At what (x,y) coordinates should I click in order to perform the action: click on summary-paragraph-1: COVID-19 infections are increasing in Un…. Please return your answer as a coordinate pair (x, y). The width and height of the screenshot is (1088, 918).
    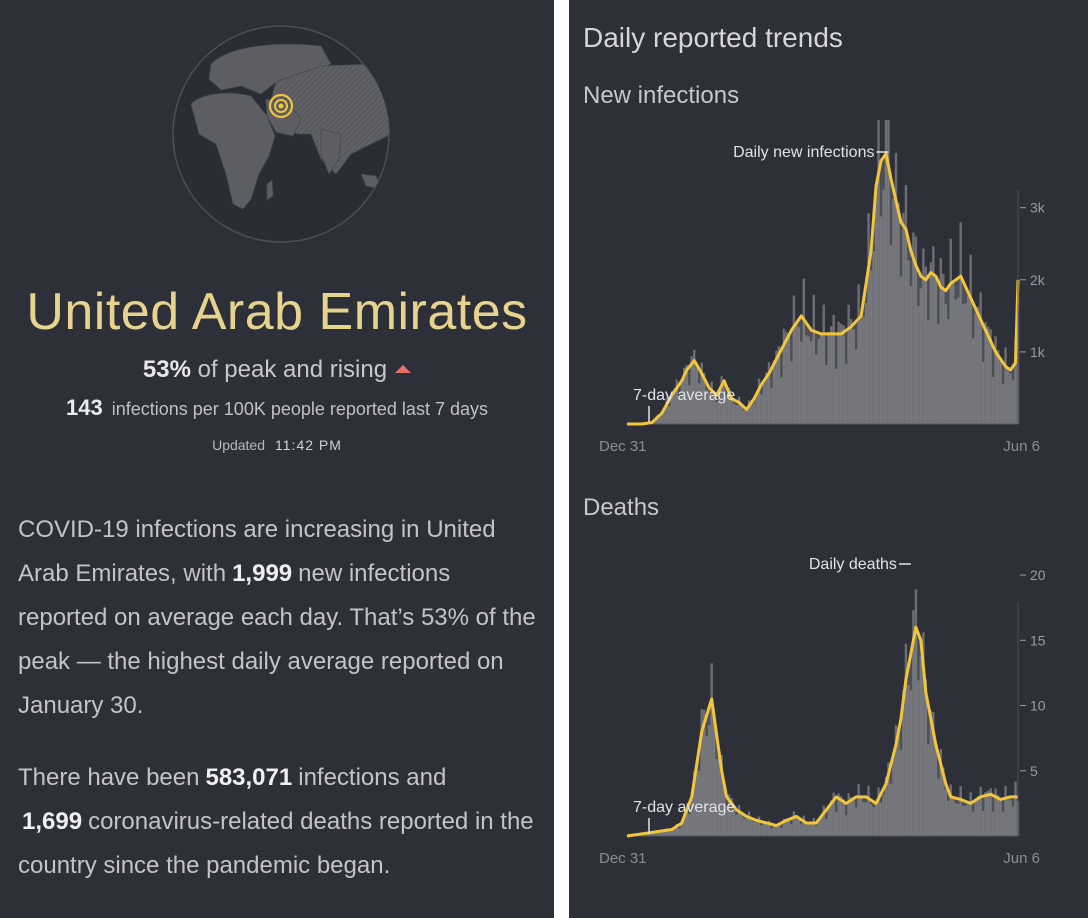
    Looking at the image, I should click on (278, 618).